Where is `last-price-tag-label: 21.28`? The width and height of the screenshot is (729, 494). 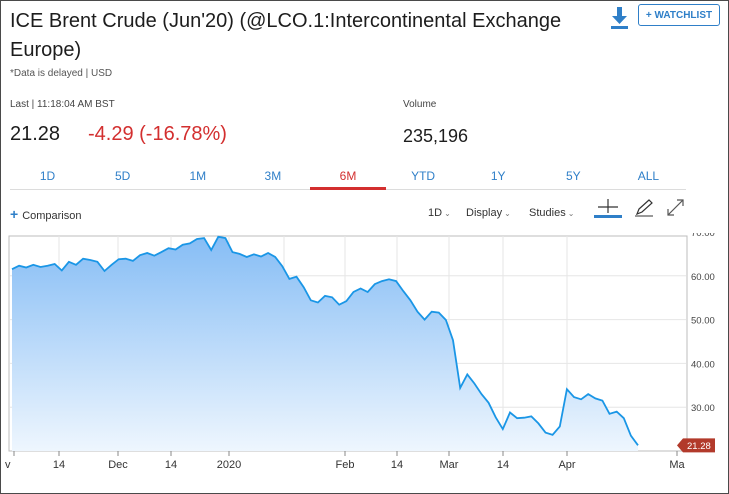 last-price-tag-label: 21.28 is located at coordinates (699, 446).